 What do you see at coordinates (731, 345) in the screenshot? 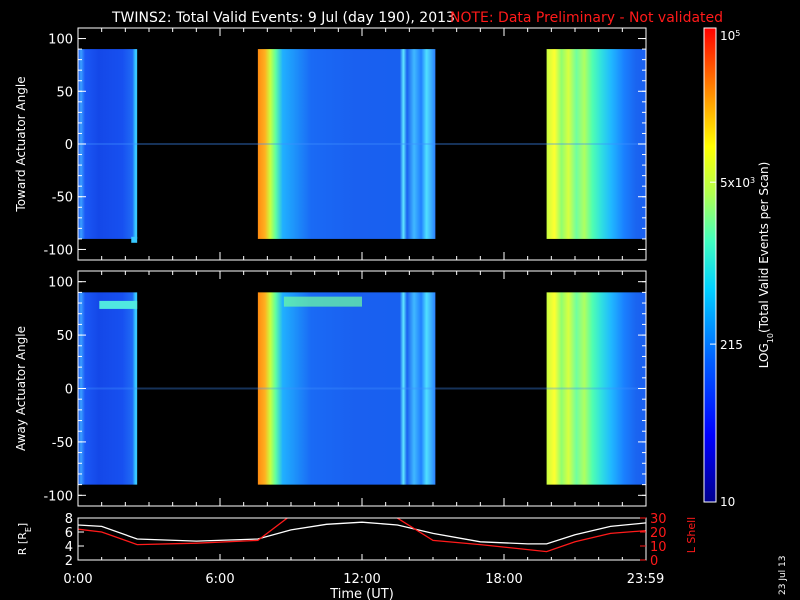
I see `colorbar-tick-label: 215` at bounding box center [731, 345].